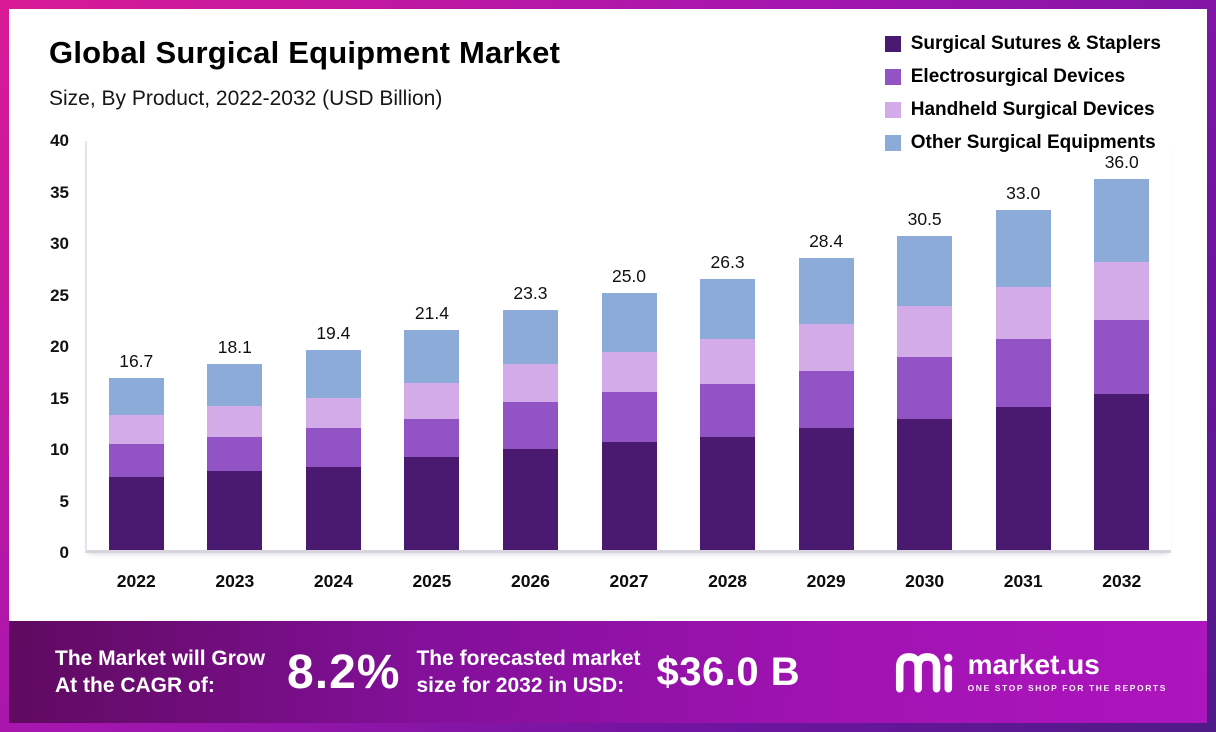 The width and height of the screenshot is (1216, 732). What do you see at coordinates (136, 581) in the screenshot?
I see `x-axis-label: 2022` at bounding box center [136, 581].